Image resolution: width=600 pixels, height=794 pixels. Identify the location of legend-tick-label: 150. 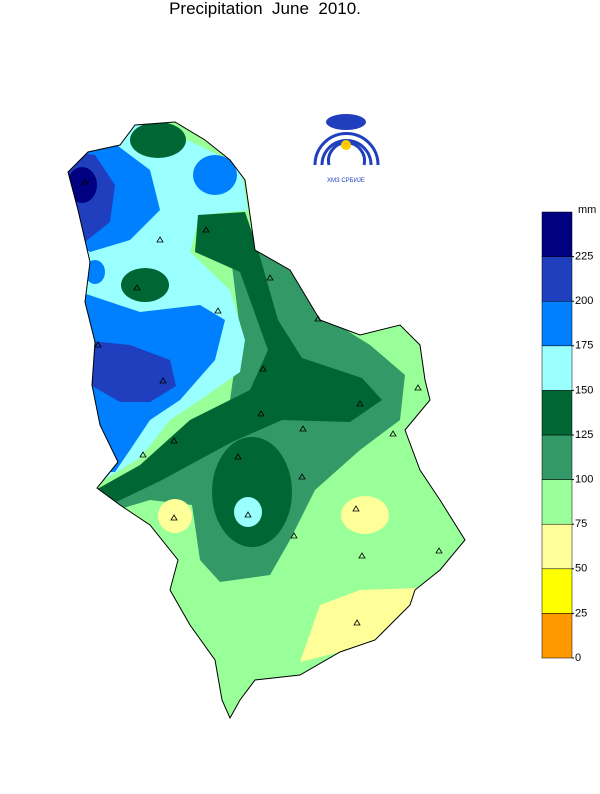
(584, 390).